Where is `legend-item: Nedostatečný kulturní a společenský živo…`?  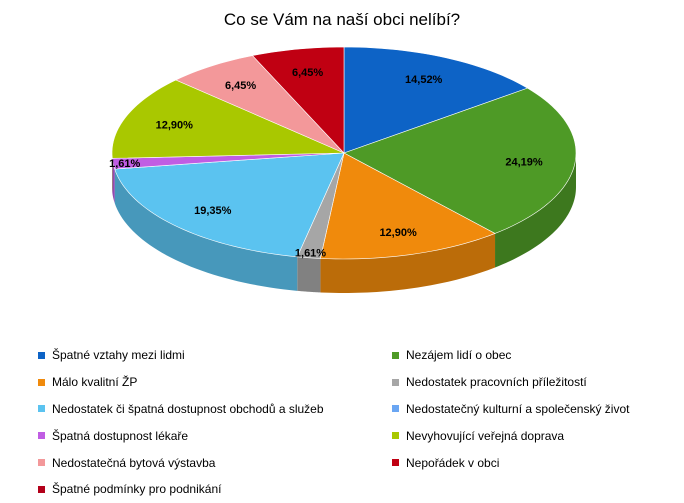 legend-item: Nedostatečný kulturní a společenský živo… is located at coordinates (532, 409).